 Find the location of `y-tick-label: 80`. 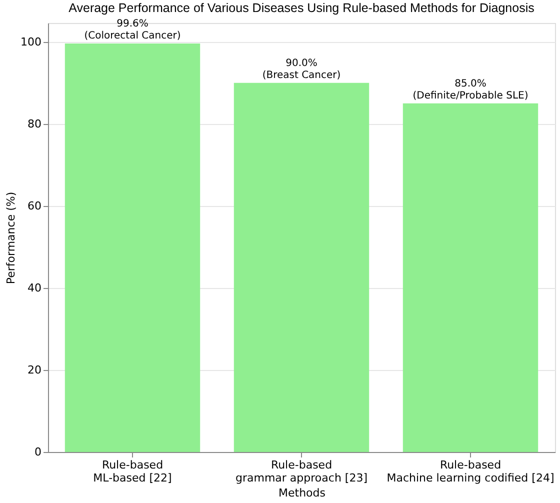

y-tick-label: 80 is located at coordinates (35, 123).